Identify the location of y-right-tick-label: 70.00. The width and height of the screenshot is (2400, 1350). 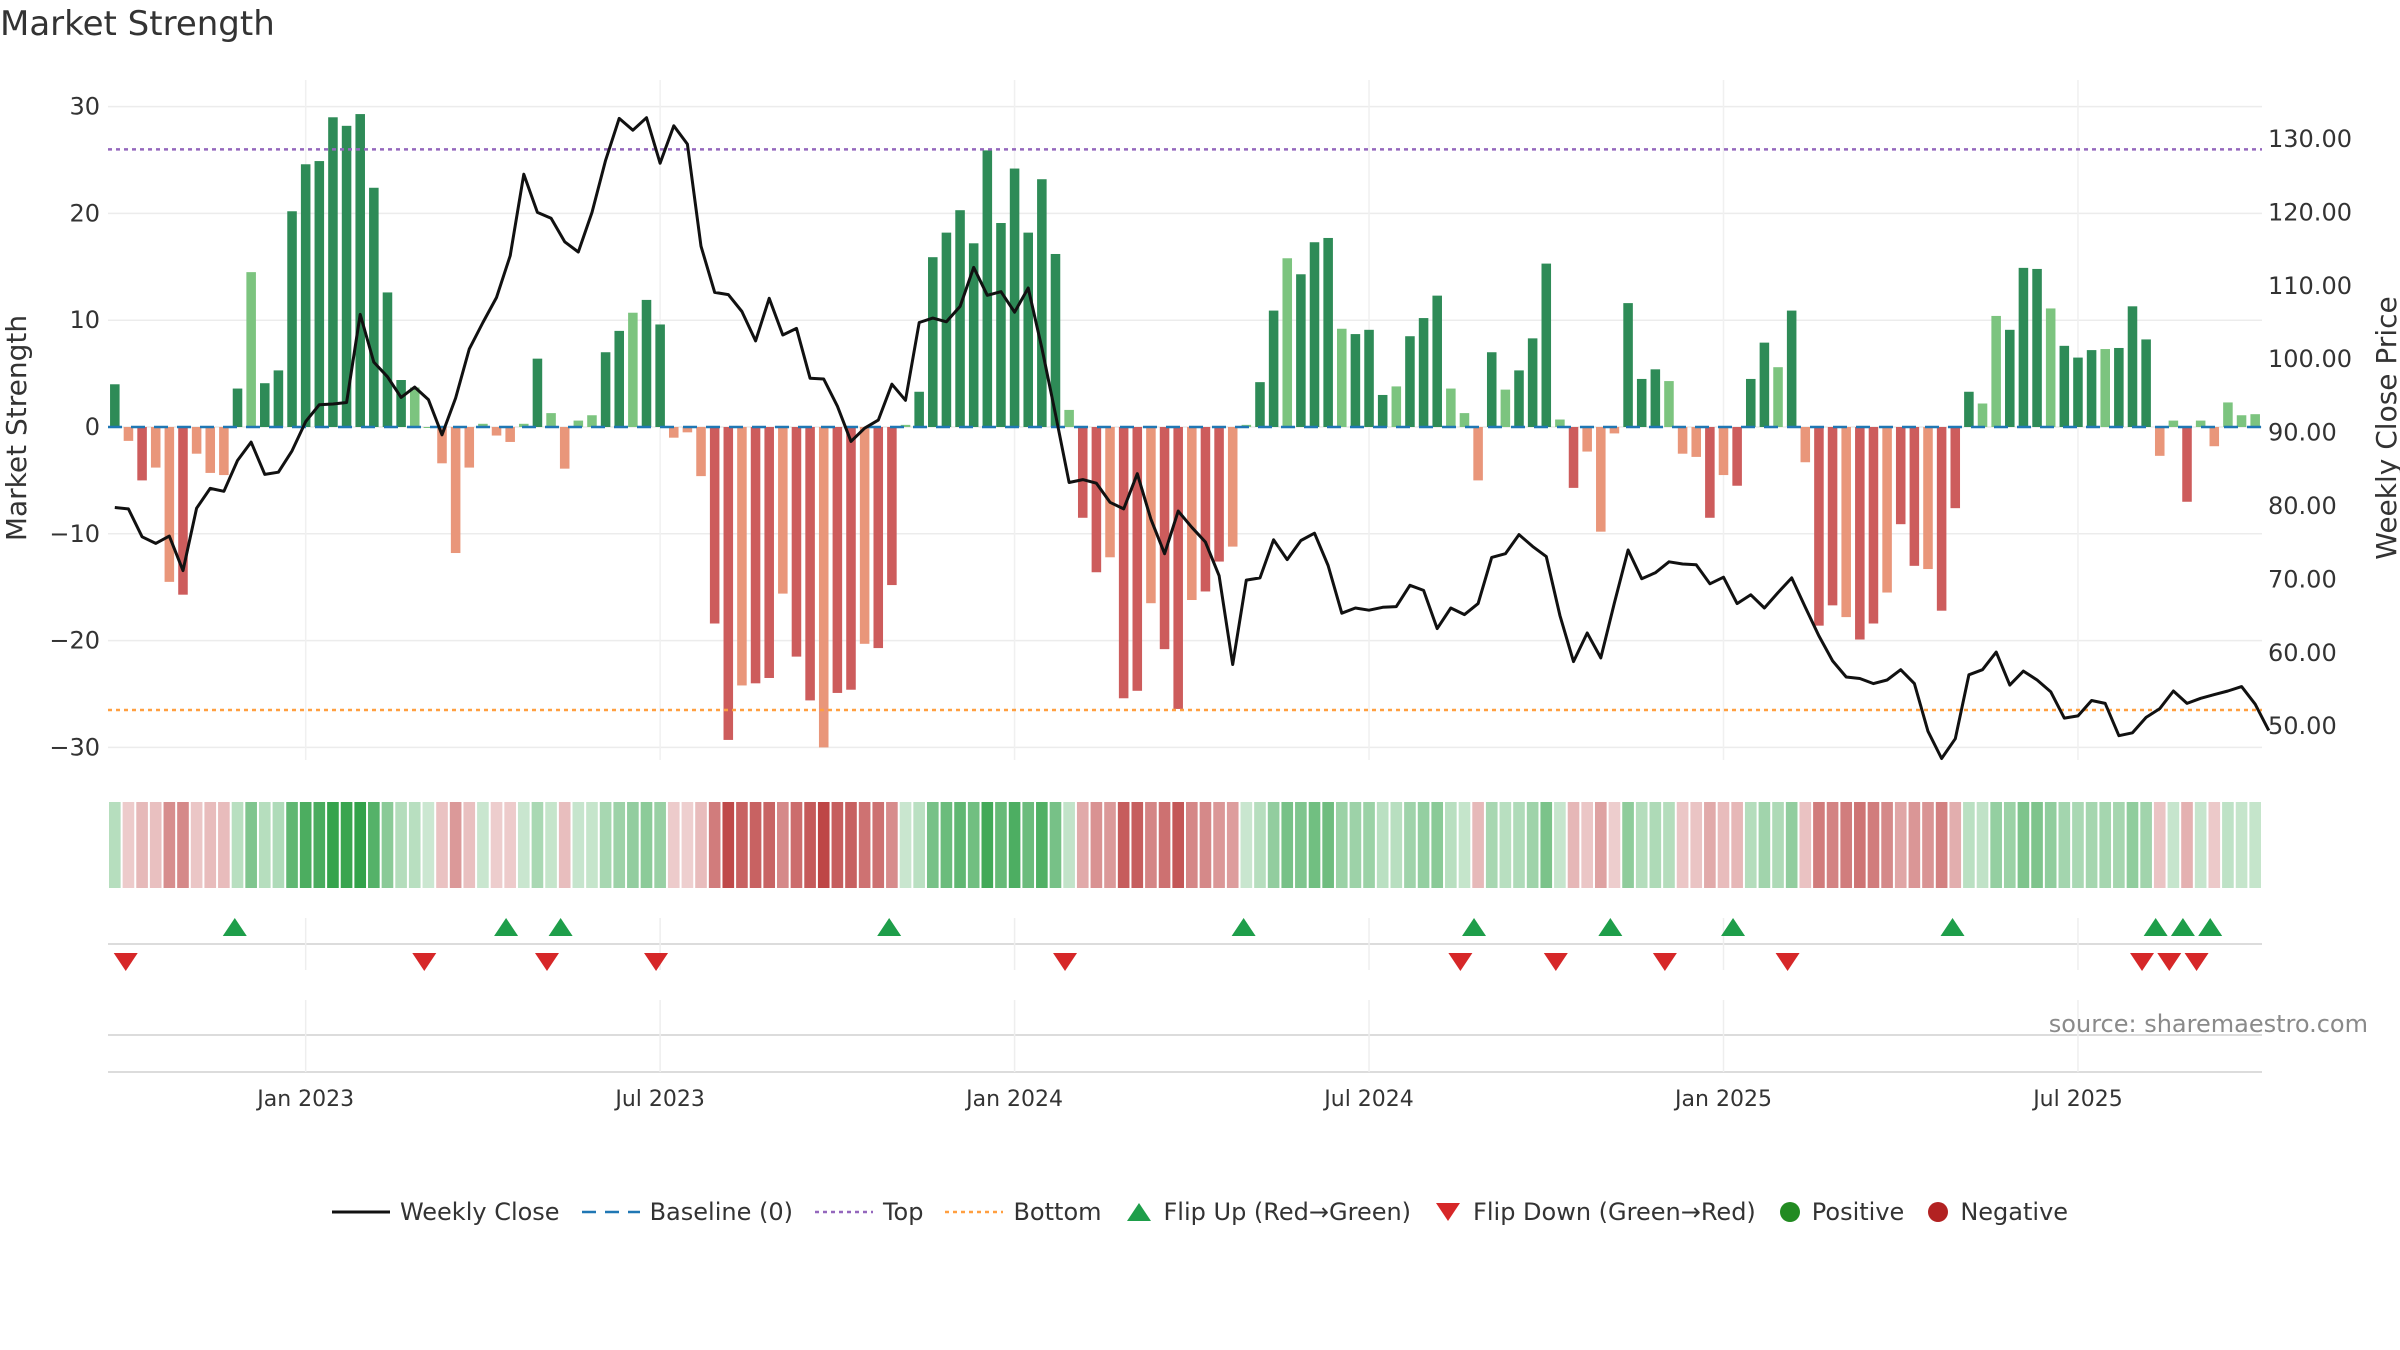
(2302, 579).